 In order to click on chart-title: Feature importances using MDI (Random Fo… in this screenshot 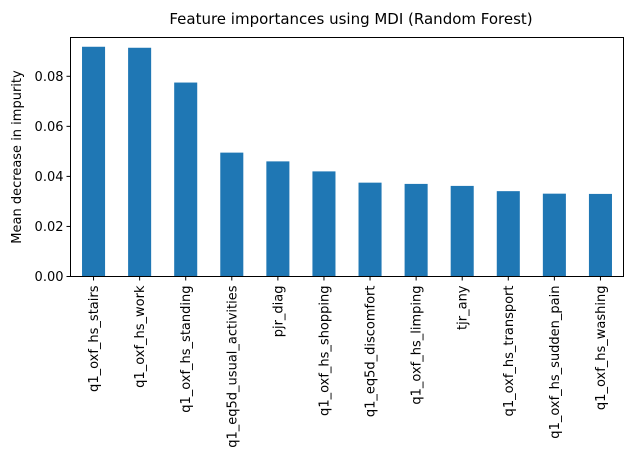, I will do `click(350, 19)`.